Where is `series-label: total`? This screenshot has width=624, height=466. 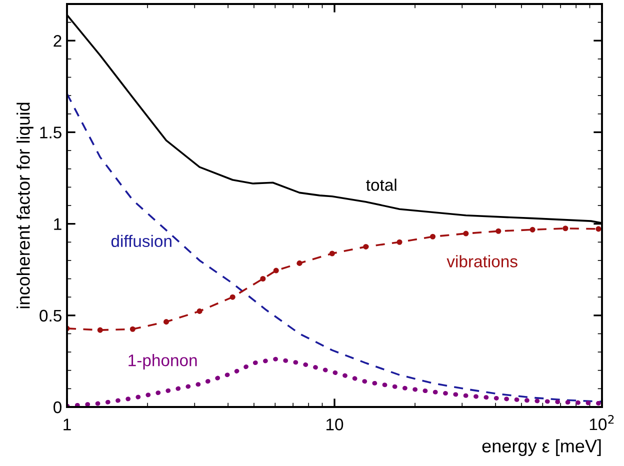 series-label: total is located at coordinates (381, 184).